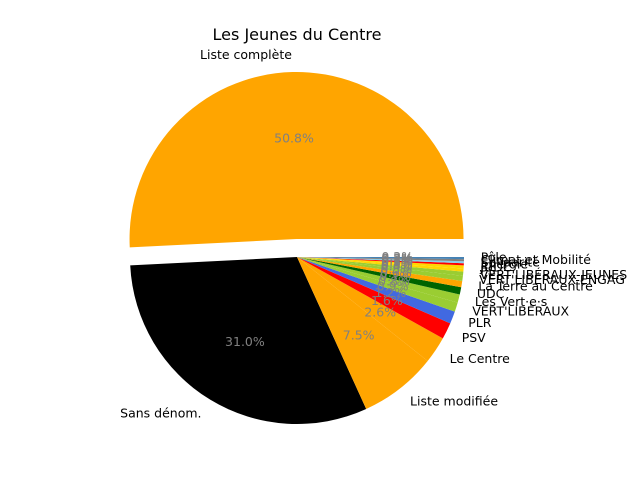  Describe the element at coordinates (387, 300) in the screenshot. I see `slice-pct-label-4: 1.6%` at that location.